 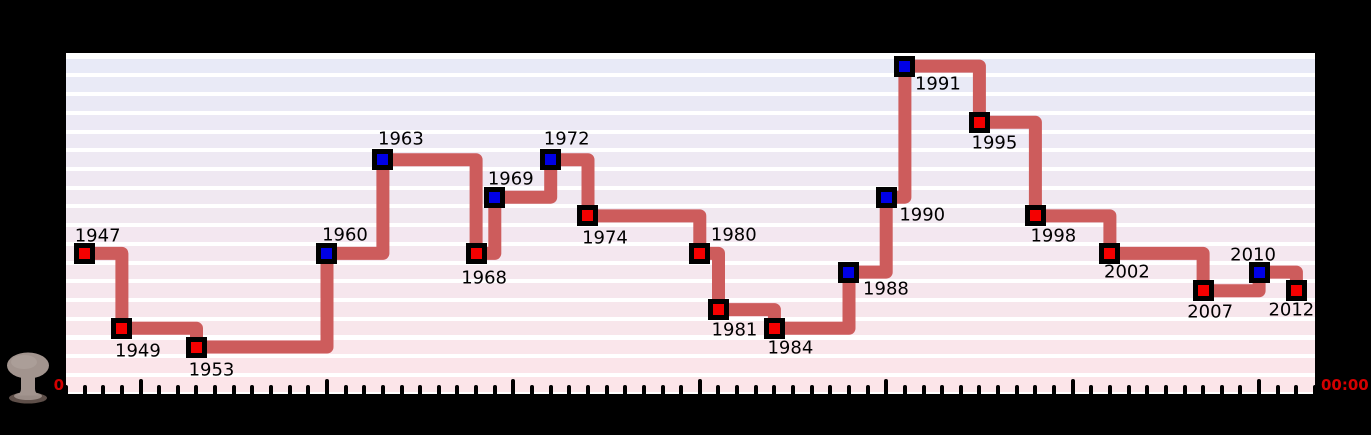 I want to click on data-marker-1995, so click(x=979, y=122).